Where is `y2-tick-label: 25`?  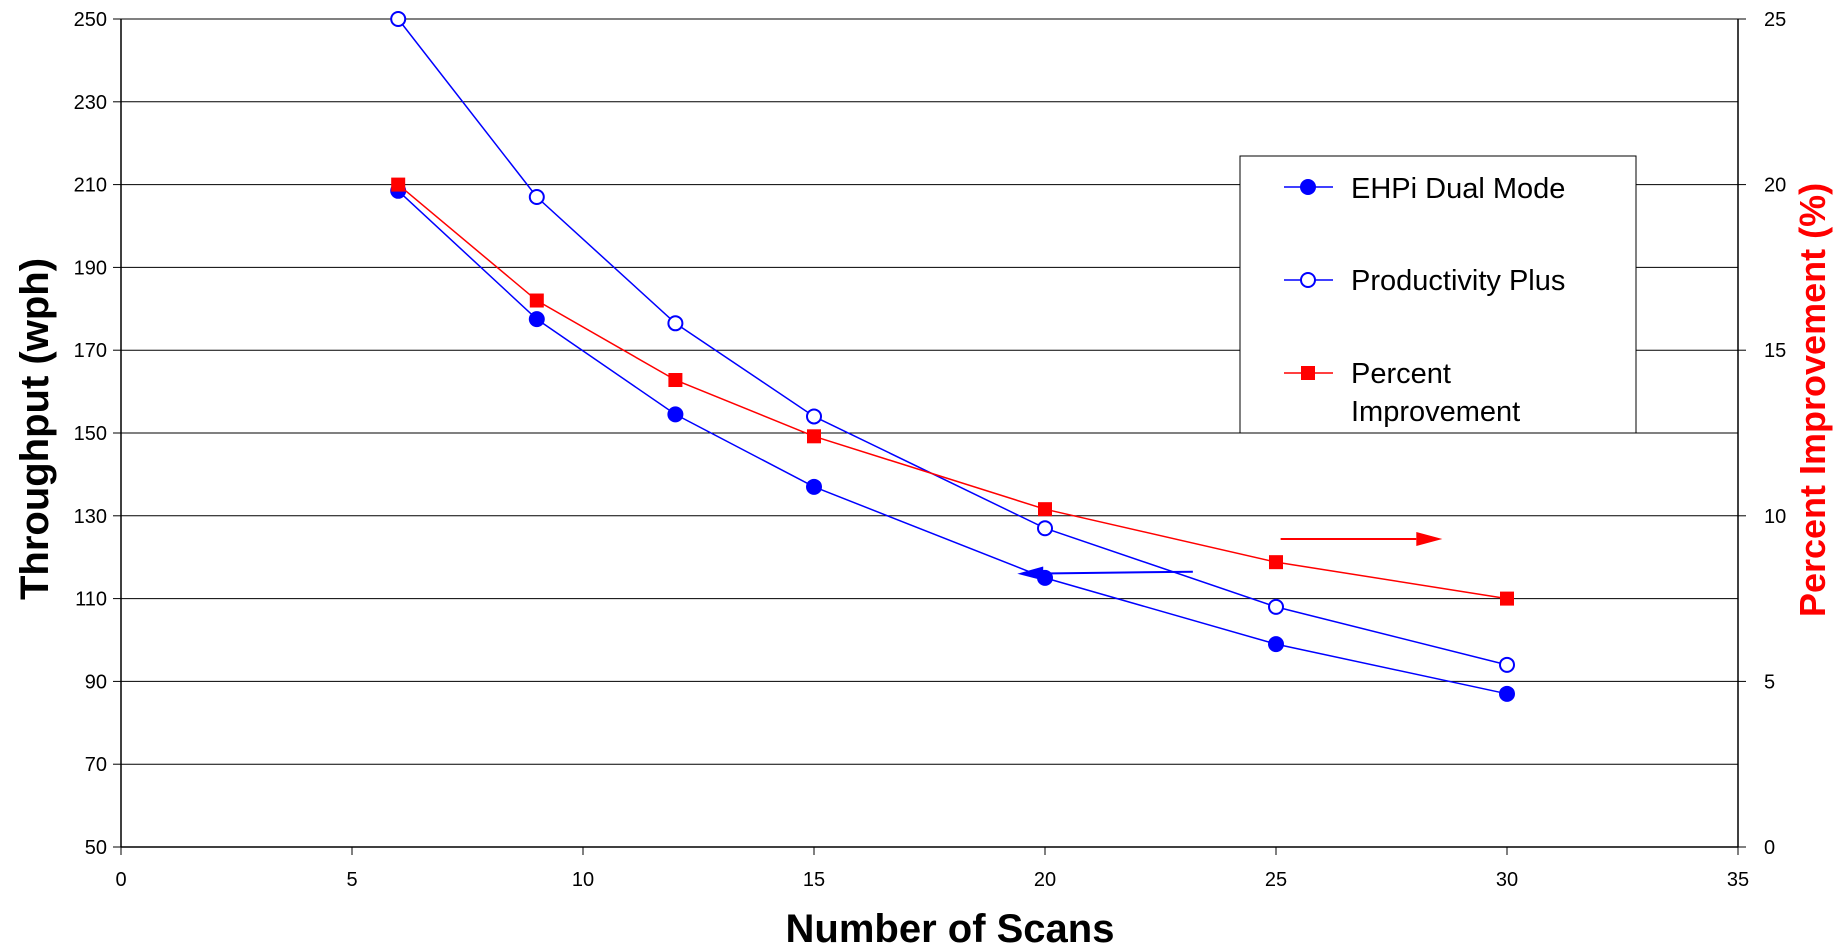
y2-tick-label: 25 is located at coordinates (1775, 20).